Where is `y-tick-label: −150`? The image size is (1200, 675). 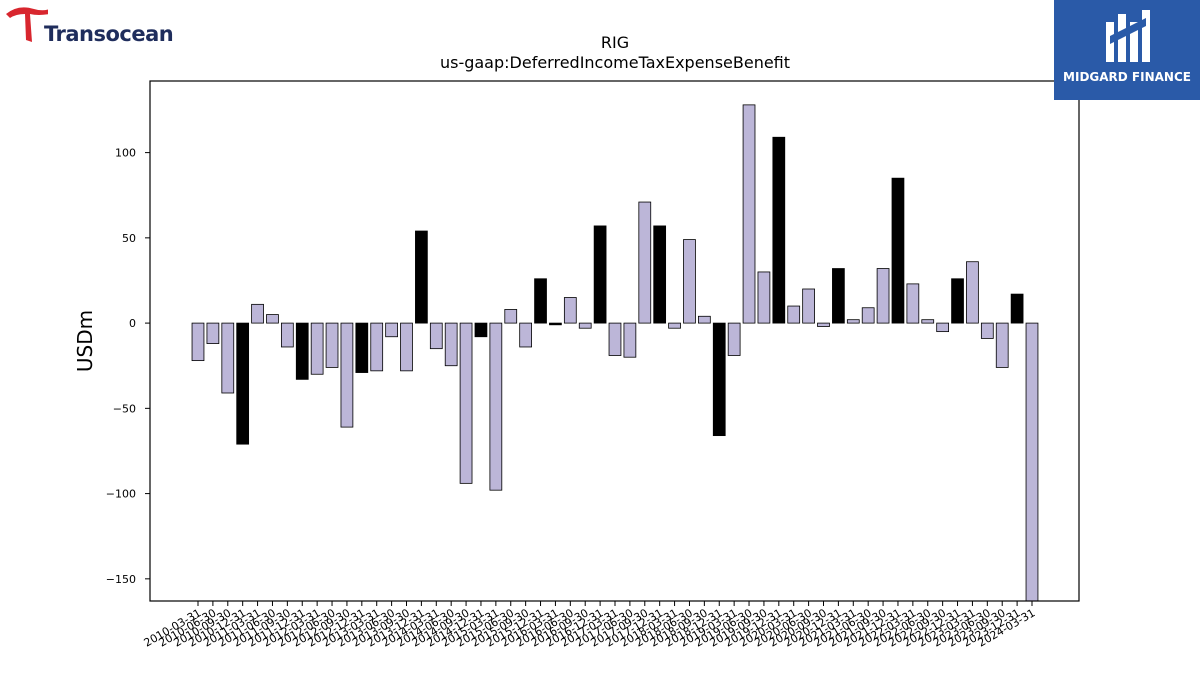
y-tick-label: −150 is located at coordinates (121, 579).